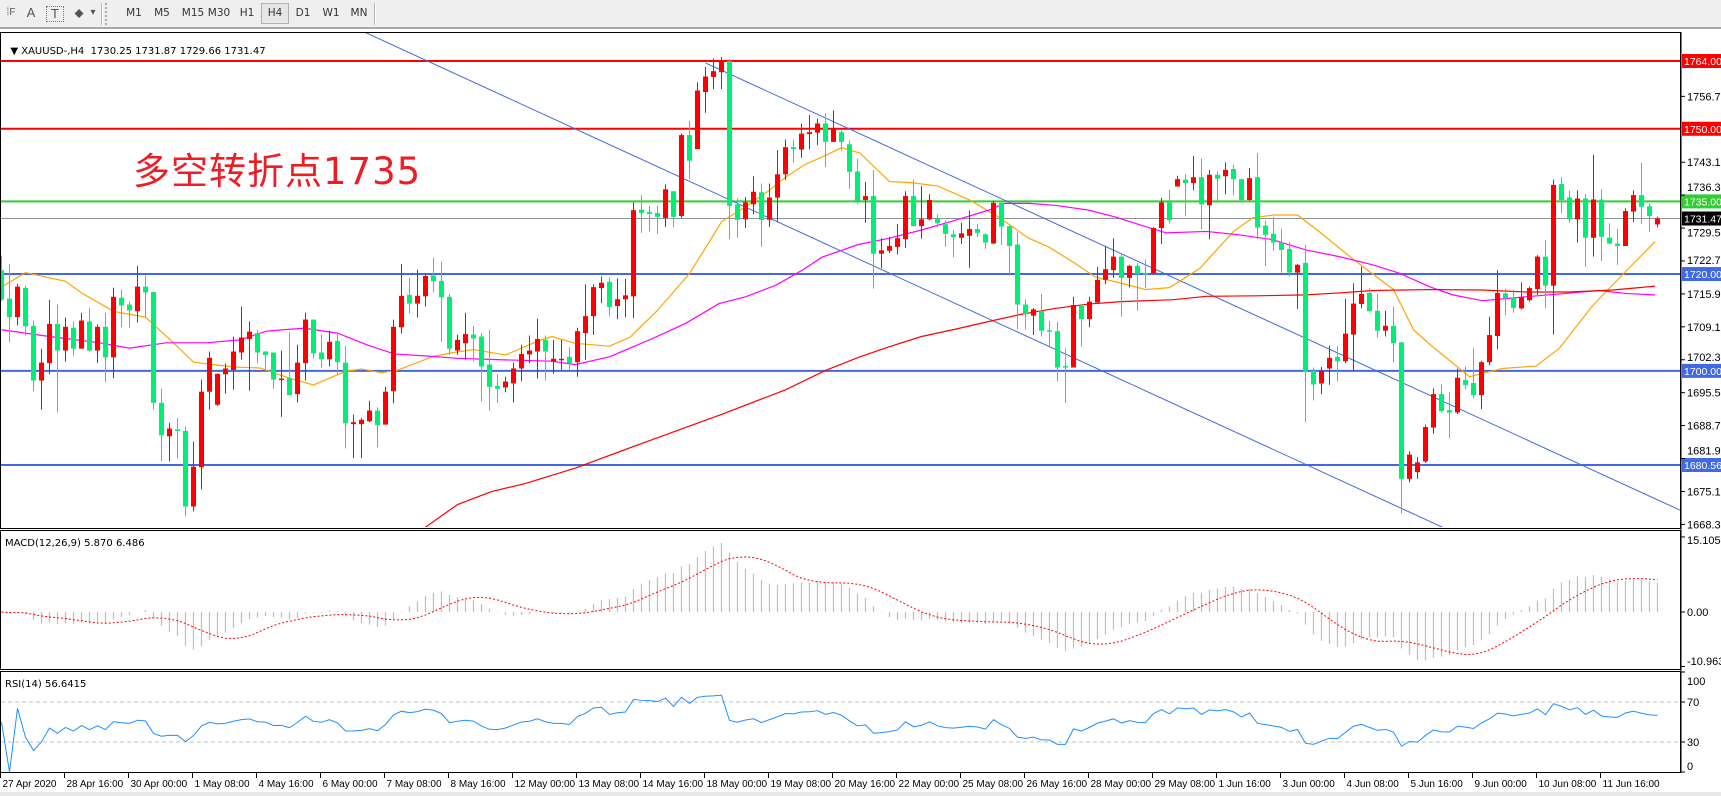 The image size is (1721, 796). Describe the element at coordinates (11, 12) in the screenshot. I see `period-separator-icon: ⁞F` at that location.